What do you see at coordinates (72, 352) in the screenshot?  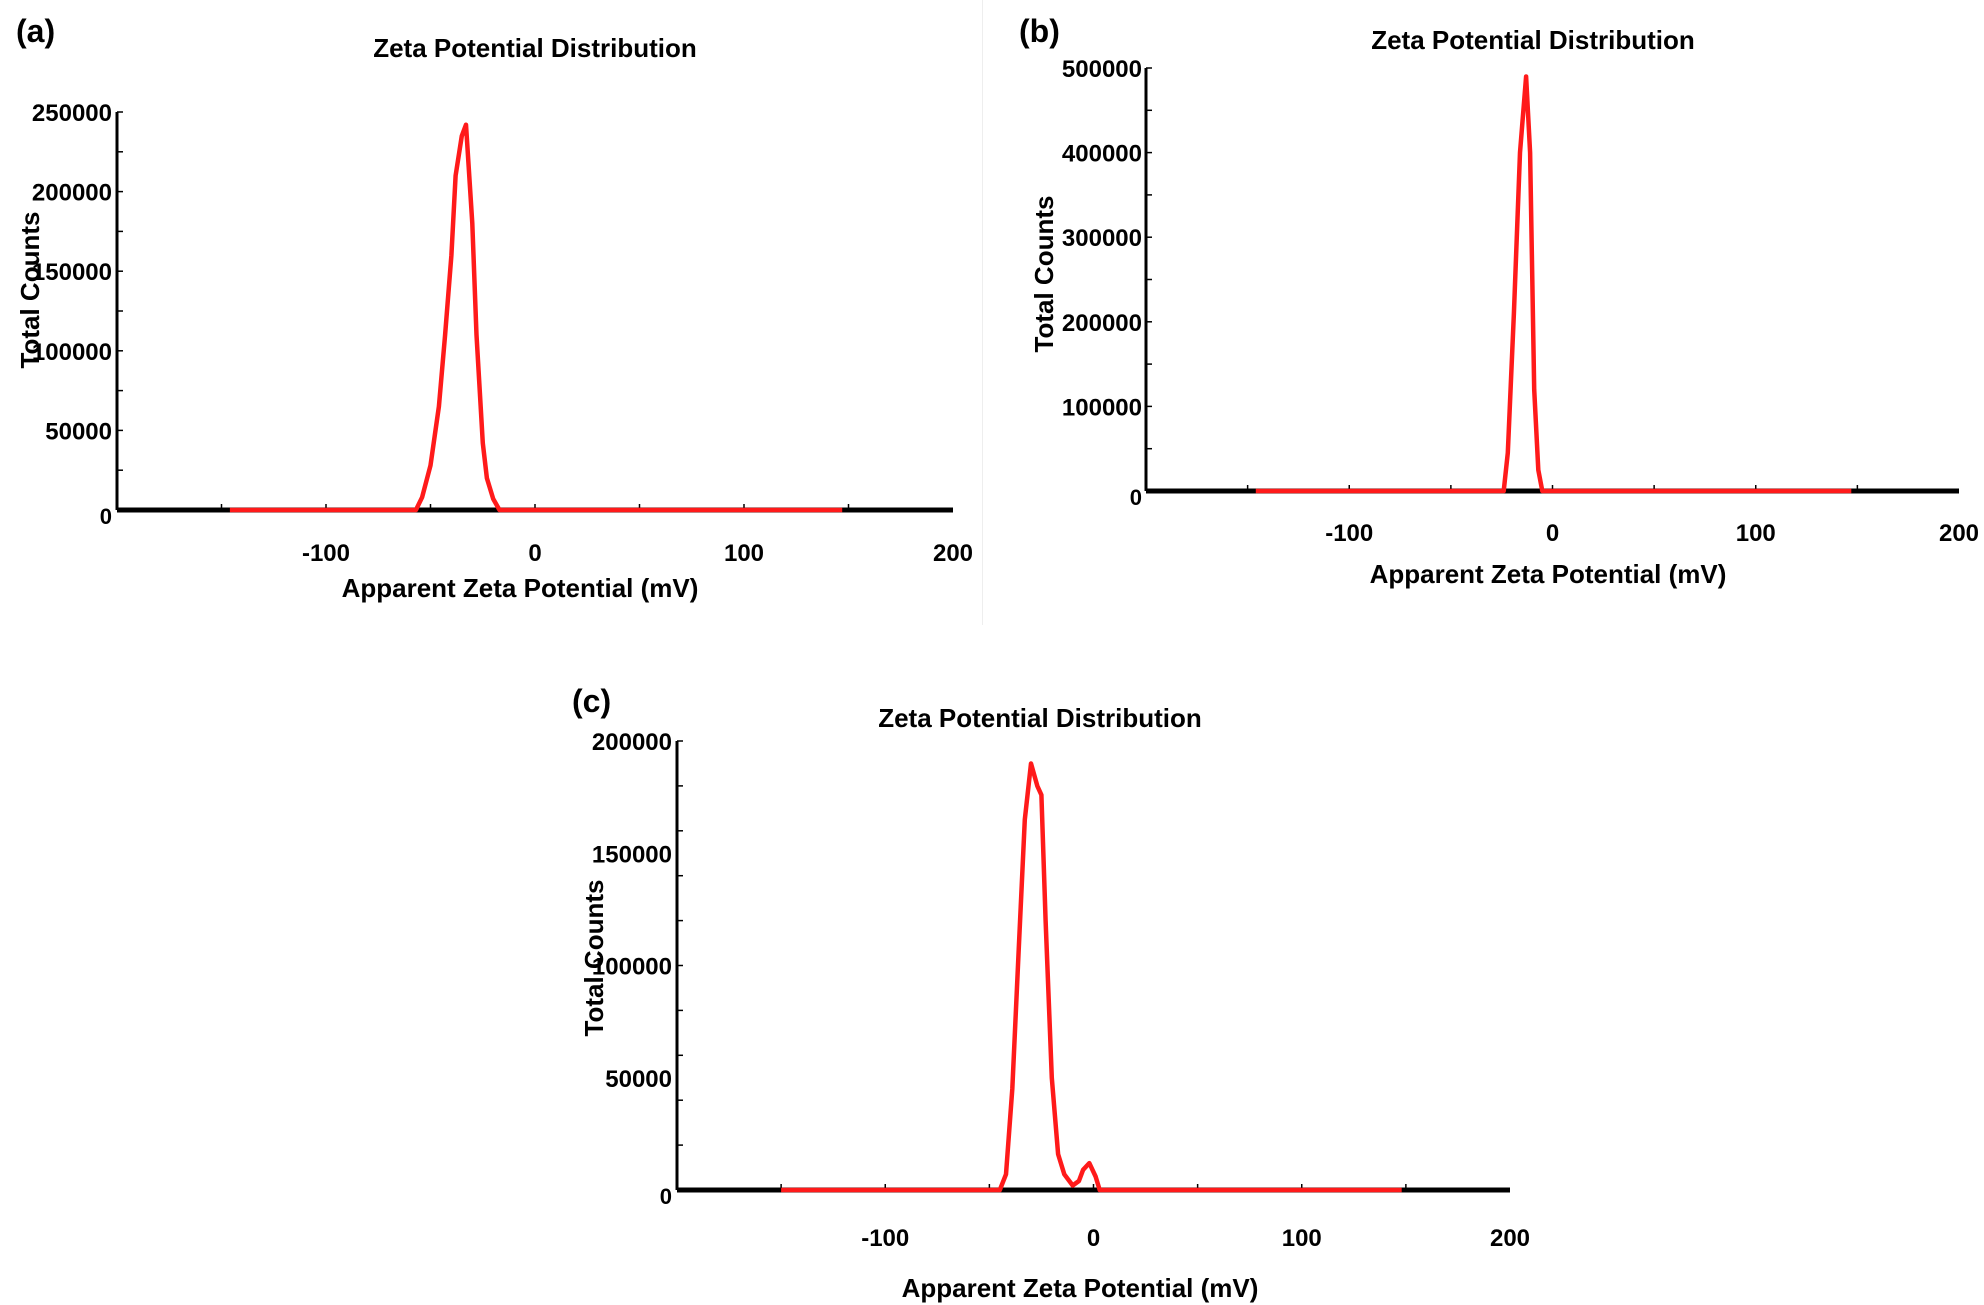 I see `chart-a-y-tick-label: 100000` at bounding box center [72, 352].